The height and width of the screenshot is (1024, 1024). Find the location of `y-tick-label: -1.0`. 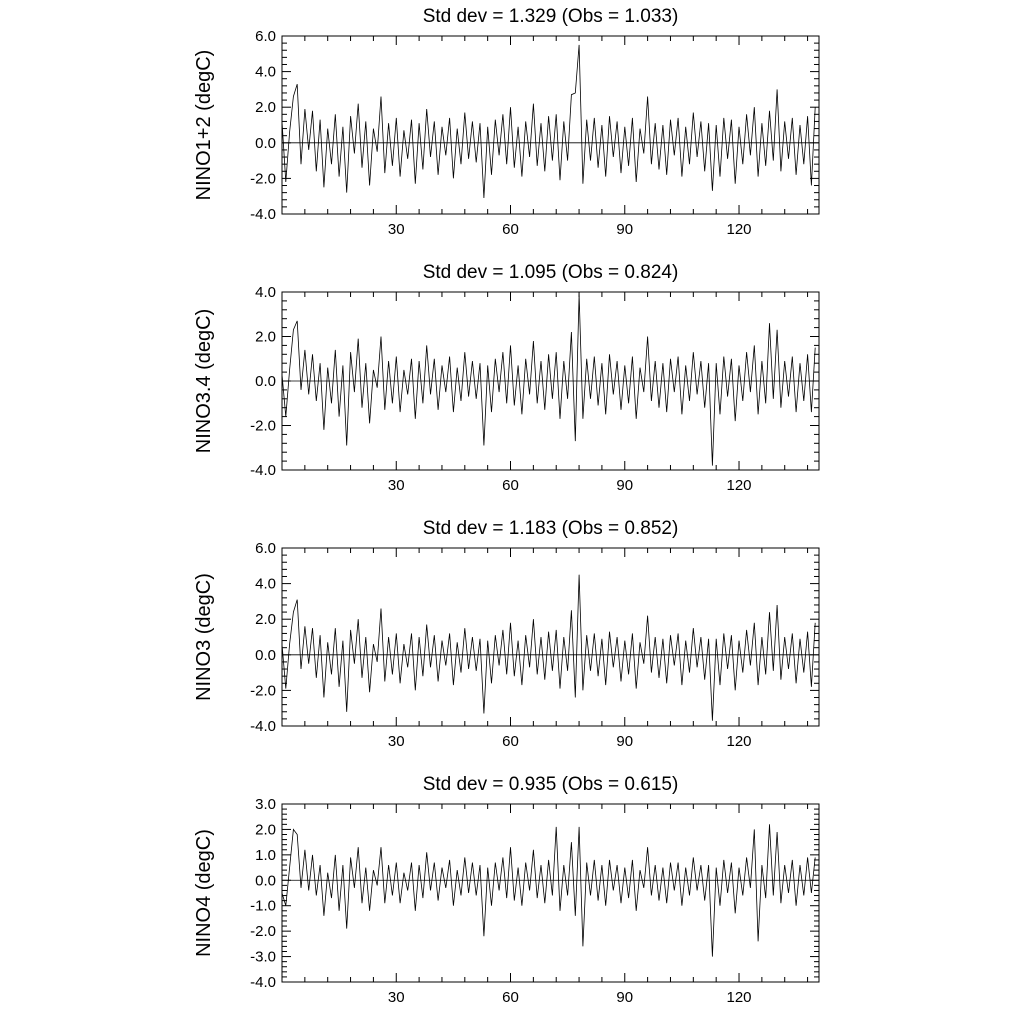

y-tick-label: -1.0 is located at coordinates (263, 906).